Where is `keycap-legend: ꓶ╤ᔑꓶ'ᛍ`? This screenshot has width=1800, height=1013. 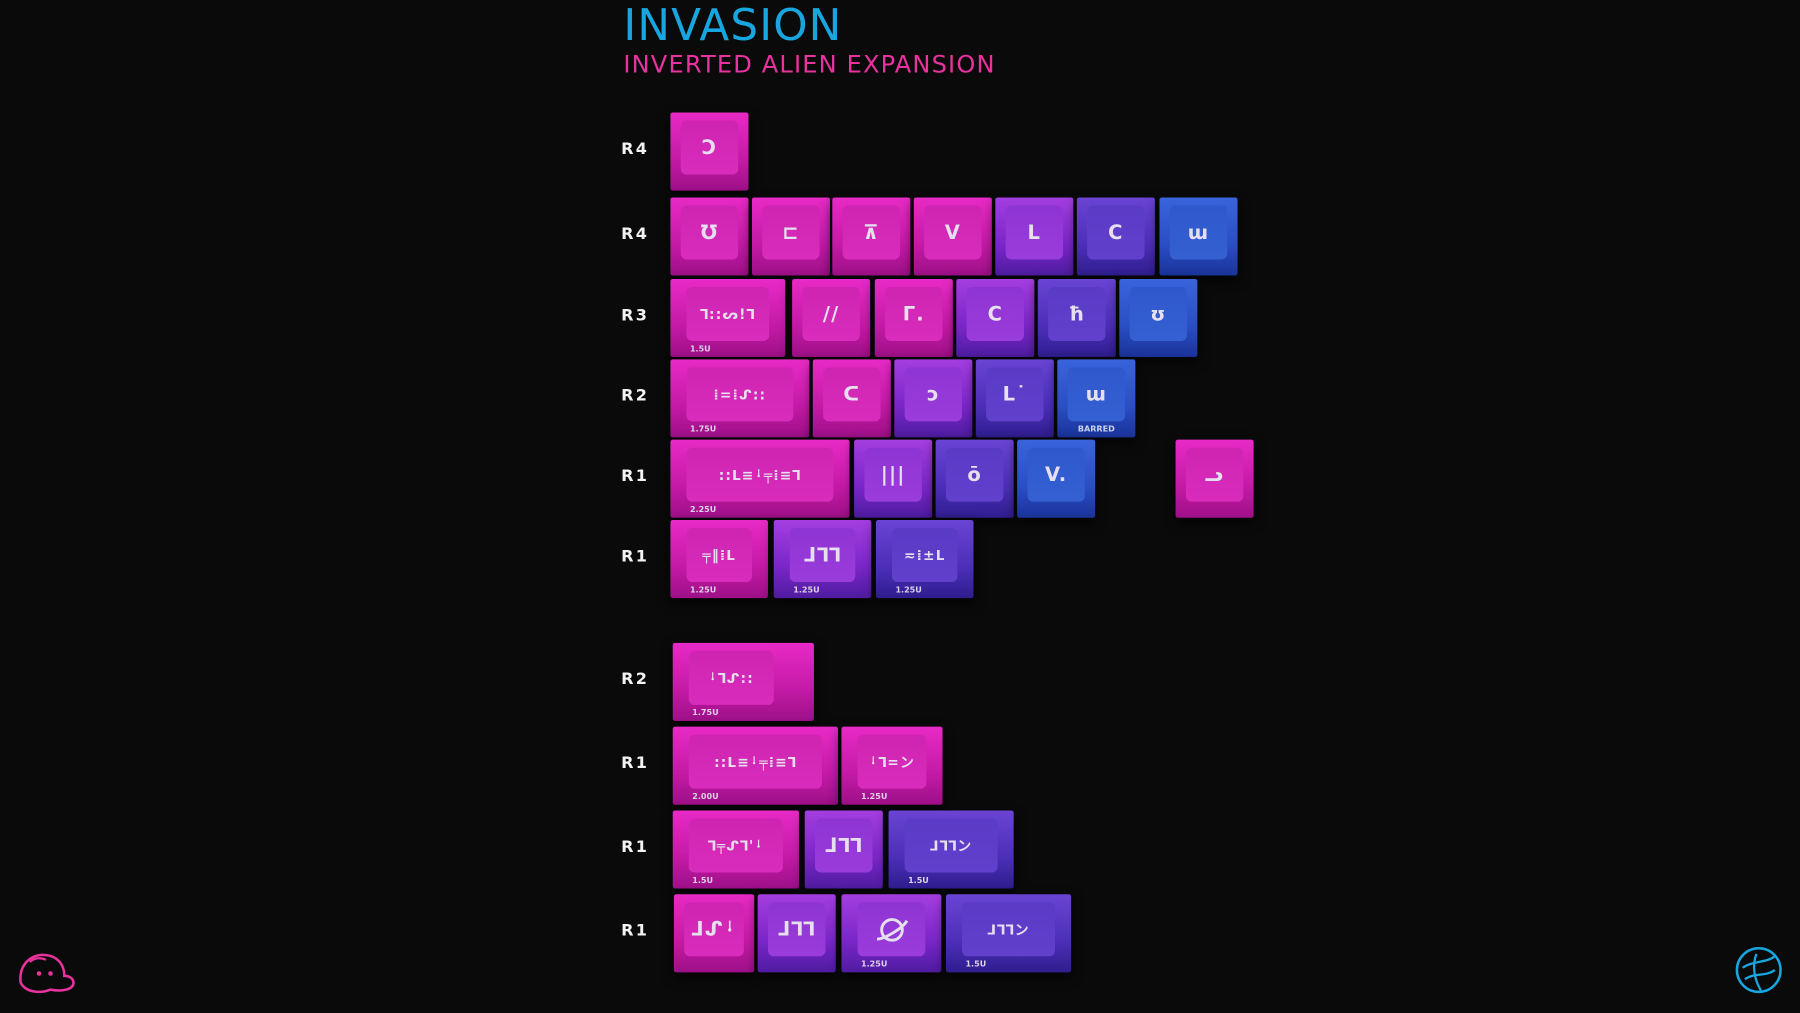
keycap-legend: ꓶ╤ᔑꓶ'ᛍ is located at coordinates (735, 845).